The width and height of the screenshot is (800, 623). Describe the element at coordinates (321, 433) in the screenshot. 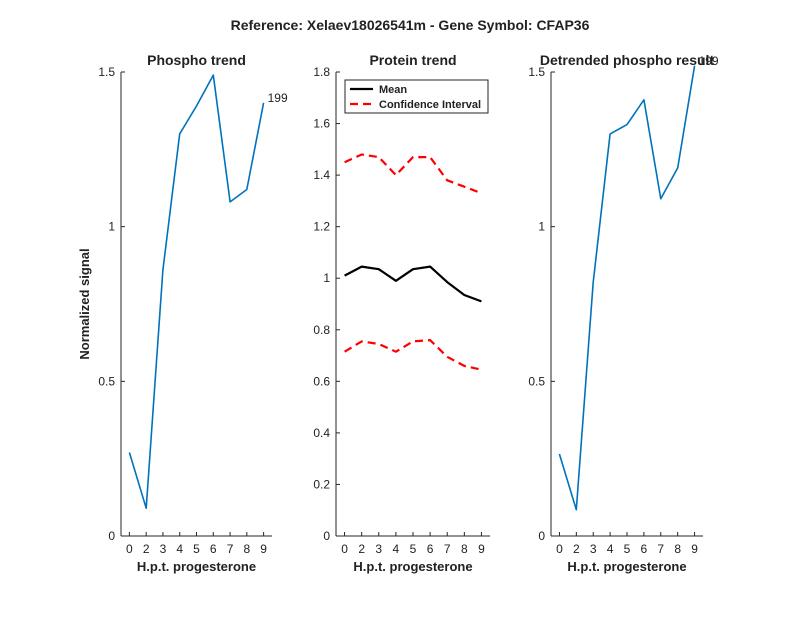

I see `y-tick-label: 0.4` at that location.